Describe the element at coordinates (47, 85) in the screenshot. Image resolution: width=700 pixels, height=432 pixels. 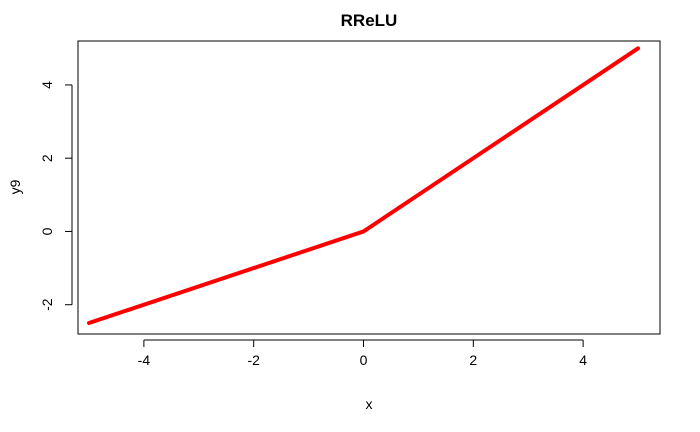
I see `y-tick-label: 4` at that location.